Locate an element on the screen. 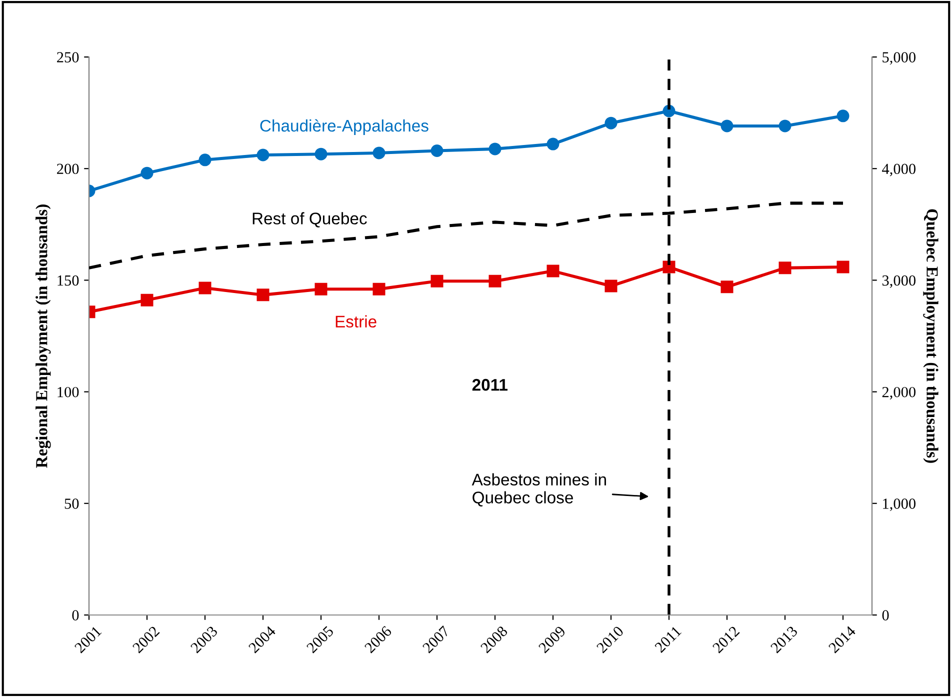 This screenshot has height=697, width=952. y2-tick-label: 1,000 is located at coordinates (899, 505).